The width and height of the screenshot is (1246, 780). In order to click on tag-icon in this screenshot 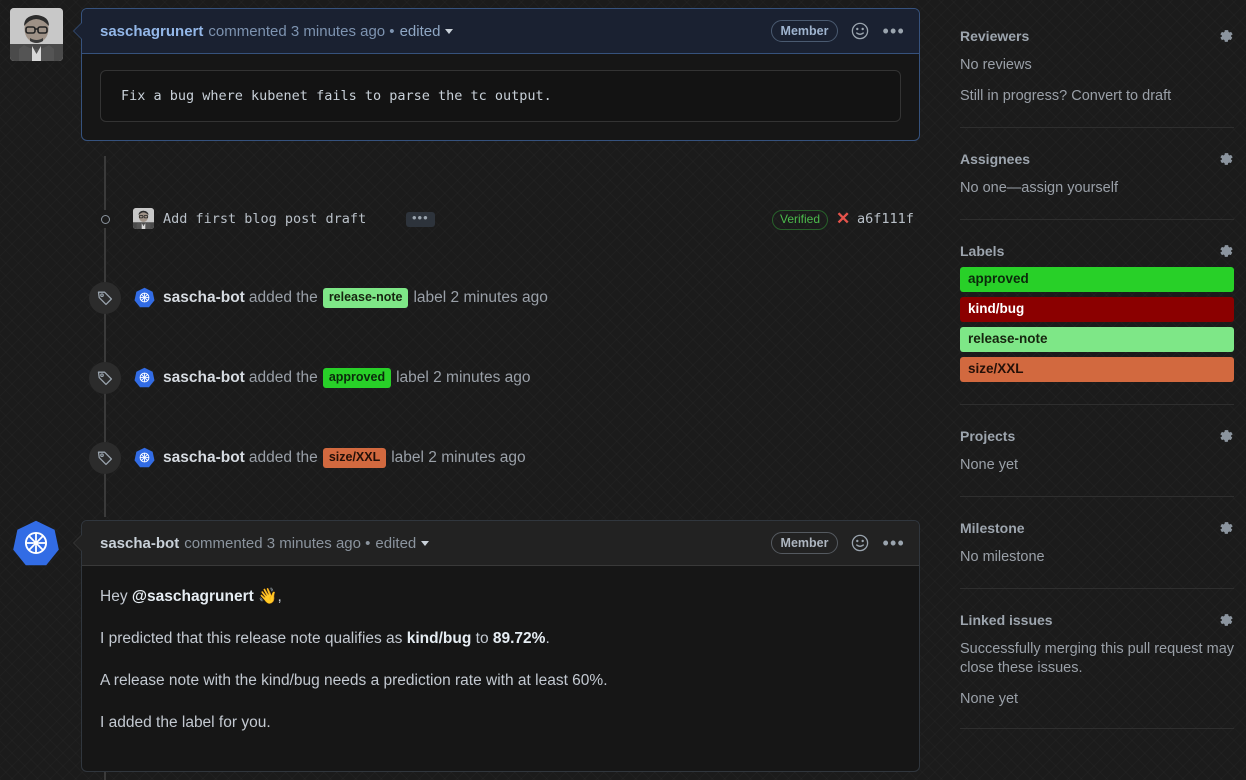, I will do `click(105, 378)`.